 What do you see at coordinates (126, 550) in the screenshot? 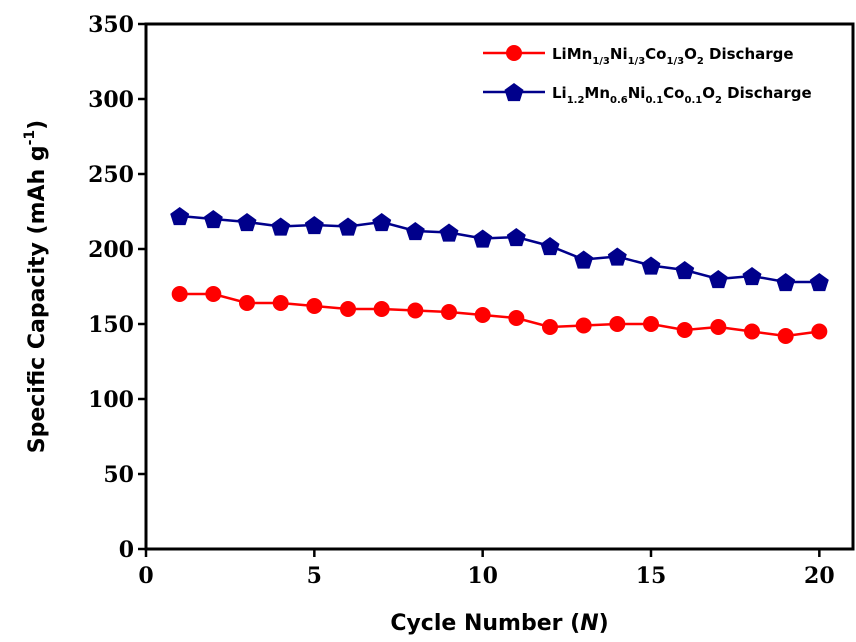
I see `y-tick-label-0: 0` at bounding box center [126, 550].